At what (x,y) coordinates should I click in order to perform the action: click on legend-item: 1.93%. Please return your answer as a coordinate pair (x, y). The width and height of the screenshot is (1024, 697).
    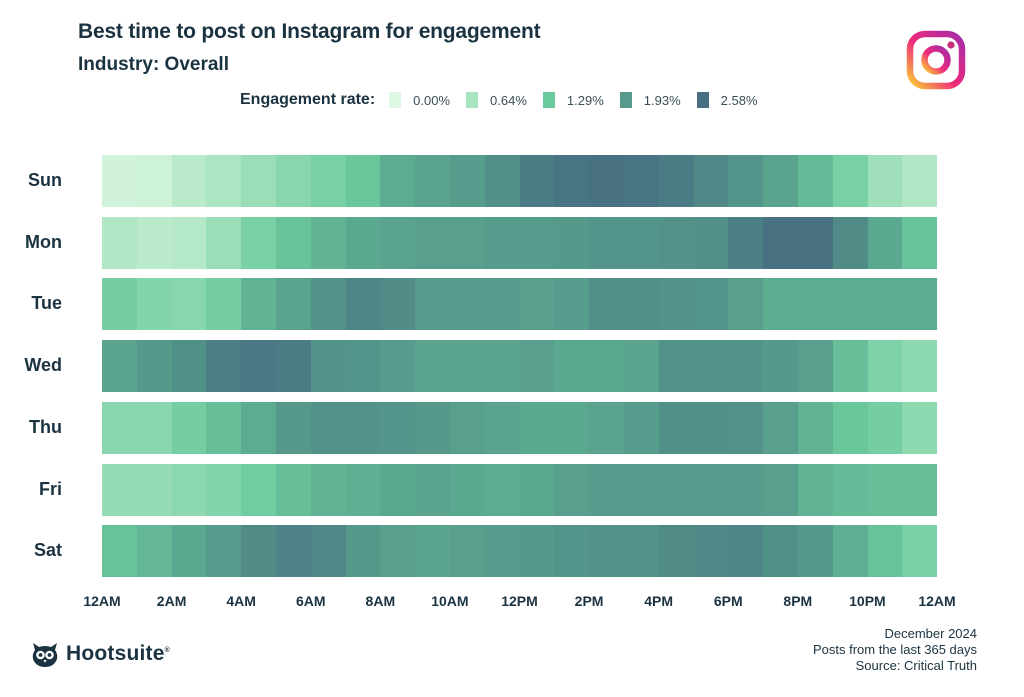
    Looking at the image, I should click on (650, 100).